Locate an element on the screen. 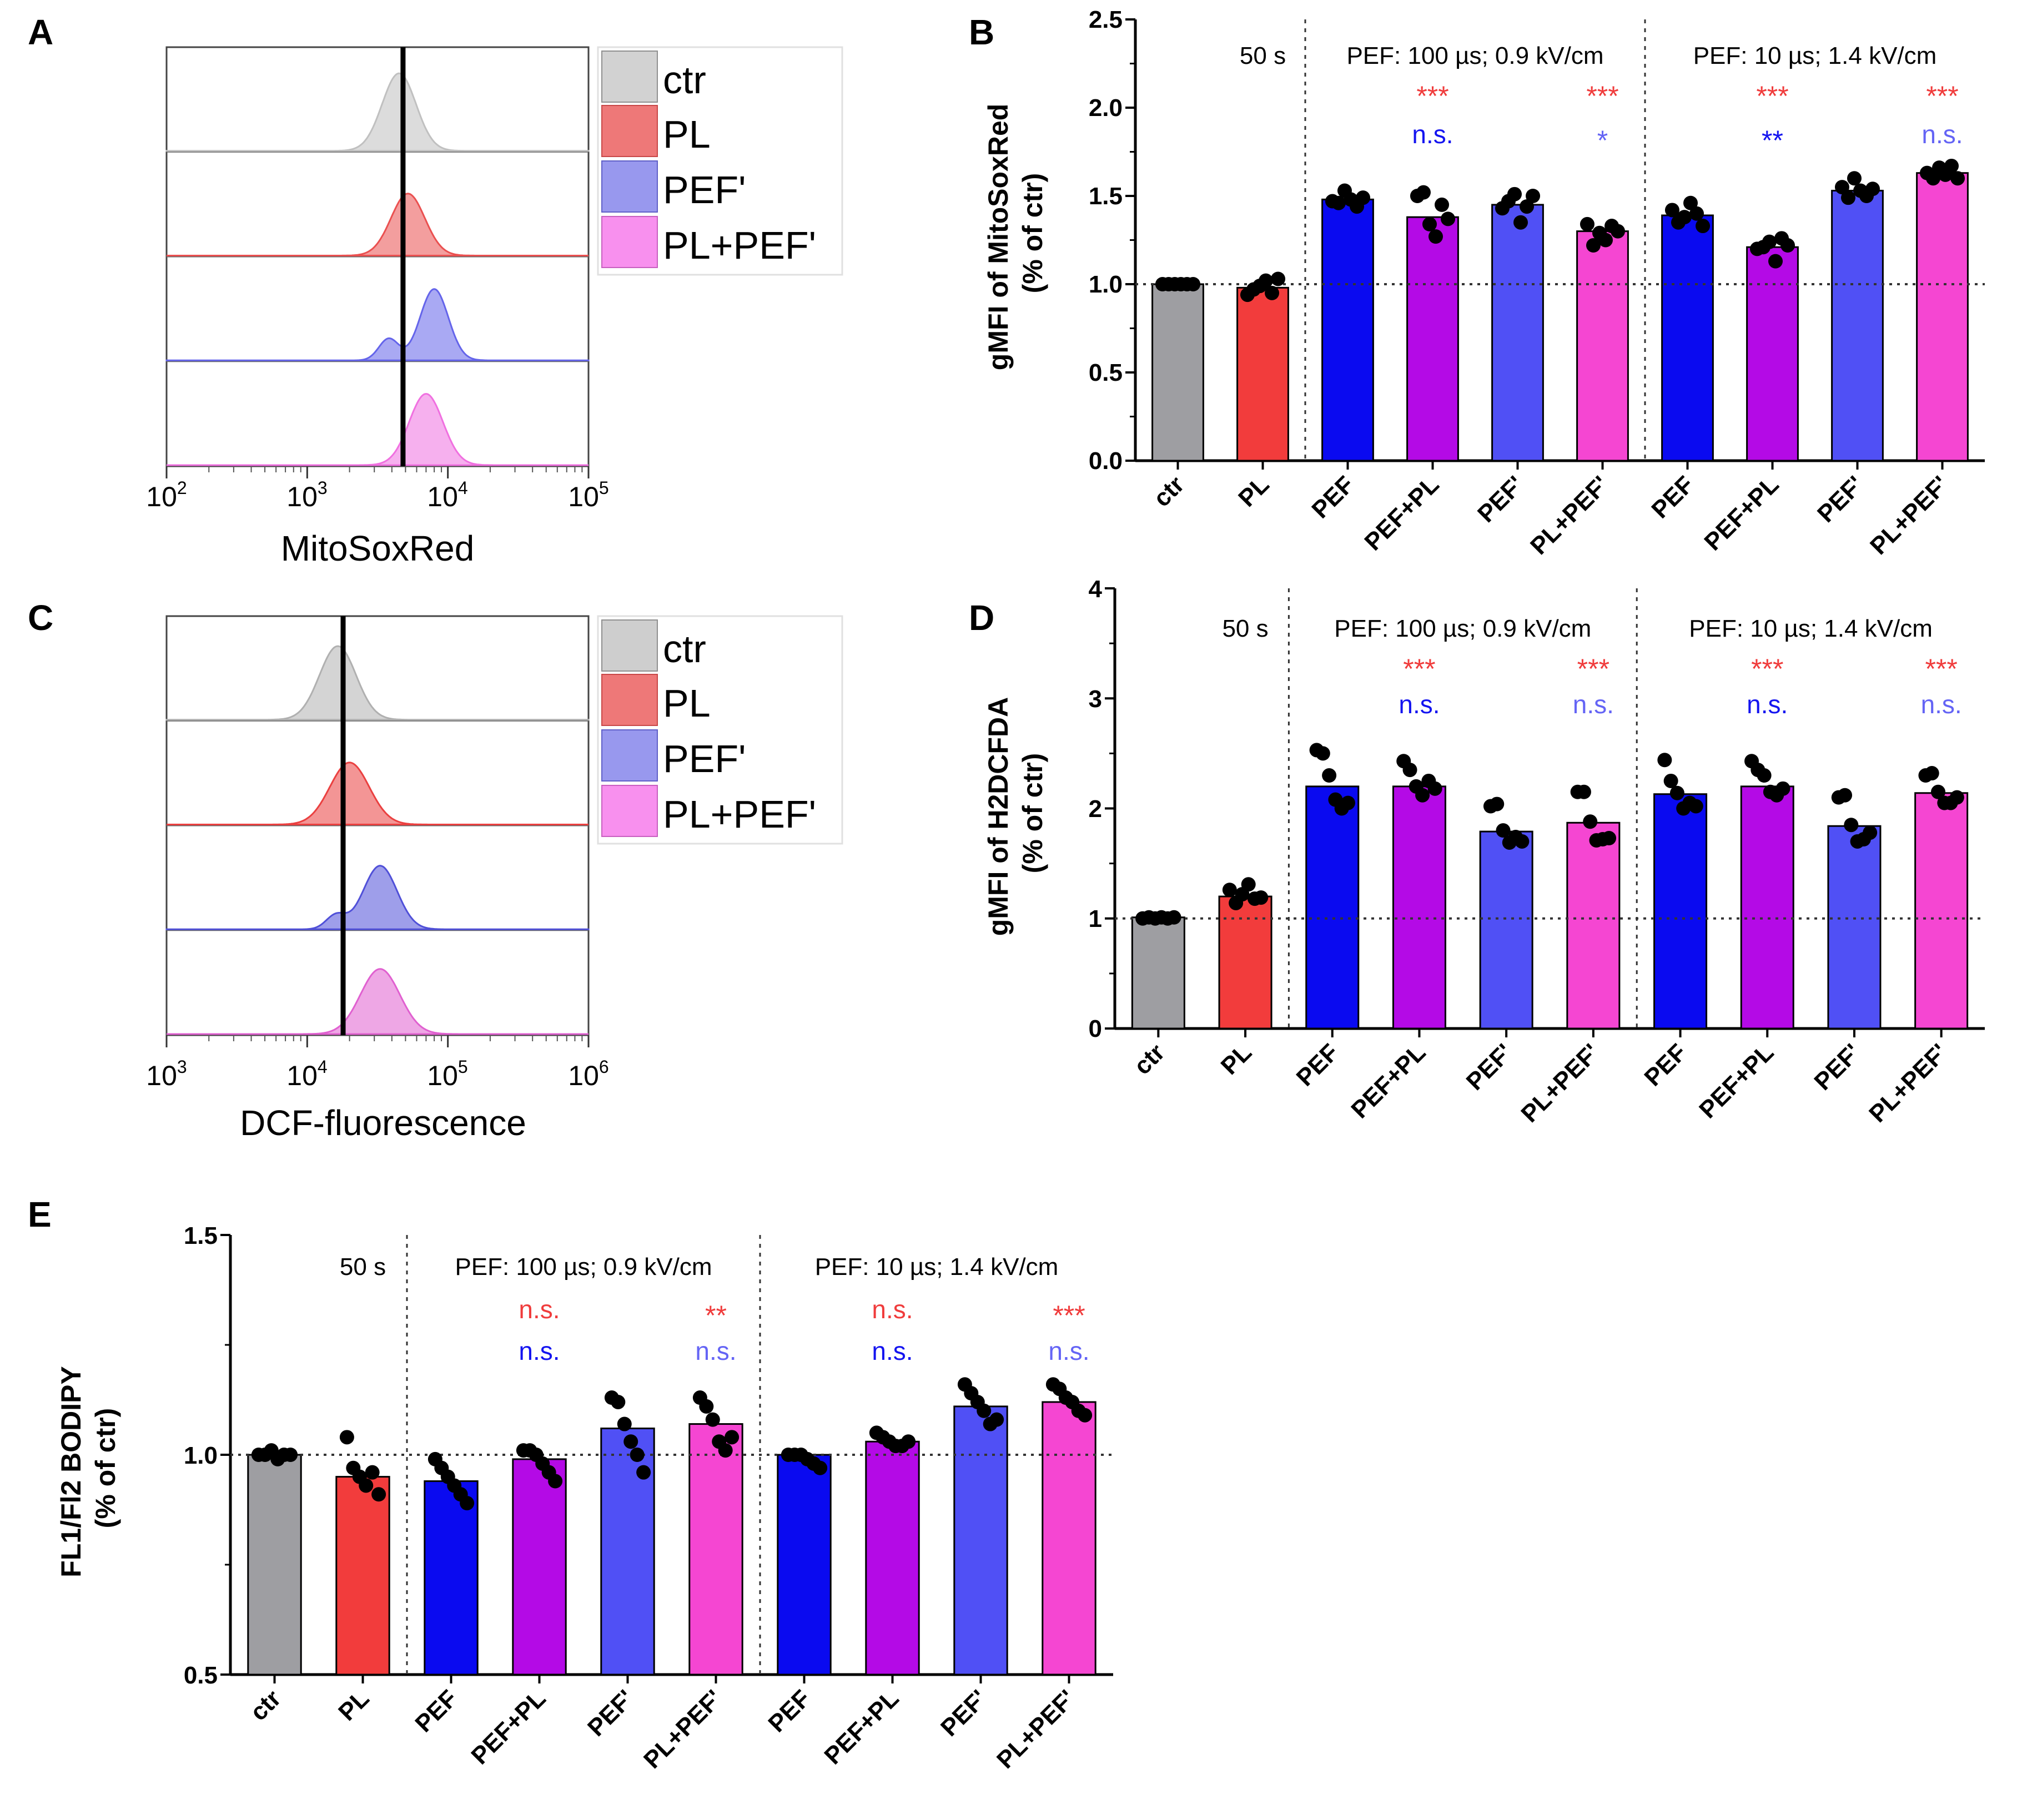  panel-c-xlabel: DCF-fluorescence is located at coordinates (383, 1123).